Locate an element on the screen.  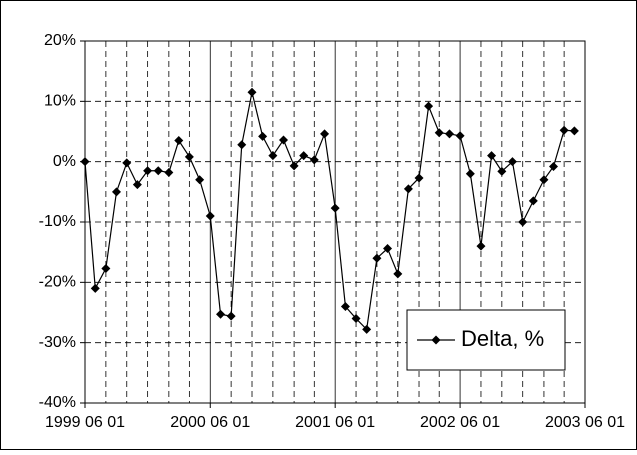
x-tick-label: 2002 06 01 is located at coordinates (460, 422).